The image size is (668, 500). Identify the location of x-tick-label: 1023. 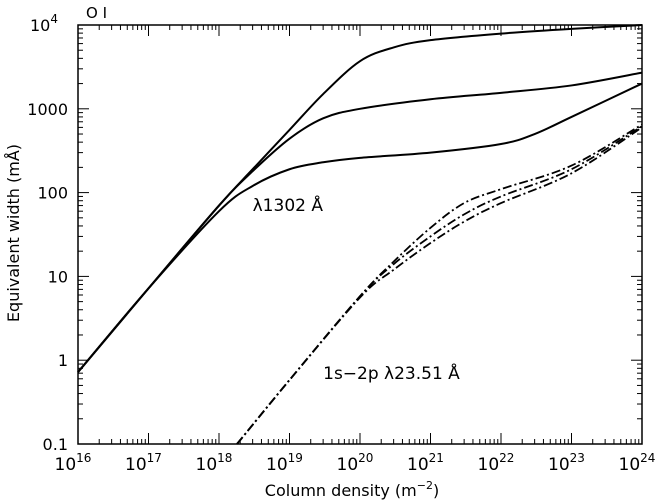
(566, 463).